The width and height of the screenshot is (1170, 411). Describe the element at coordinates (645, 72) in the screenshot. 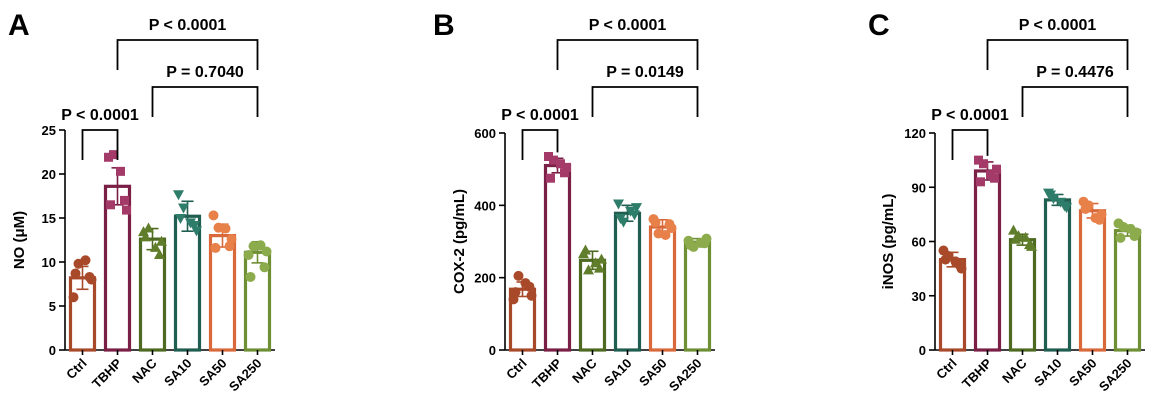

I see `p-value-label: P = 0.0149` at that location.